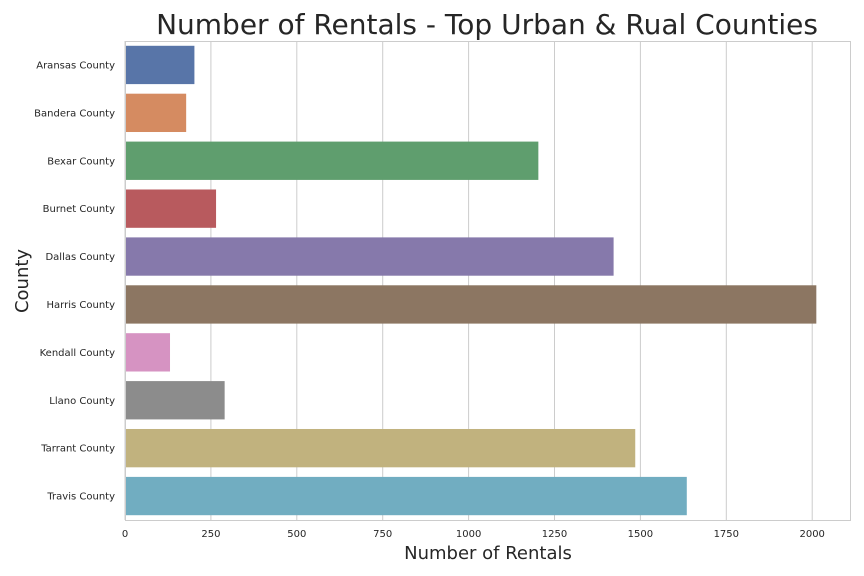 Image resolution: width=864 pixels, height=576 pixels. Describe the element at coordinates (79, 209) in the screenshot. I see `y-tick-label: Burnet County` at that location.